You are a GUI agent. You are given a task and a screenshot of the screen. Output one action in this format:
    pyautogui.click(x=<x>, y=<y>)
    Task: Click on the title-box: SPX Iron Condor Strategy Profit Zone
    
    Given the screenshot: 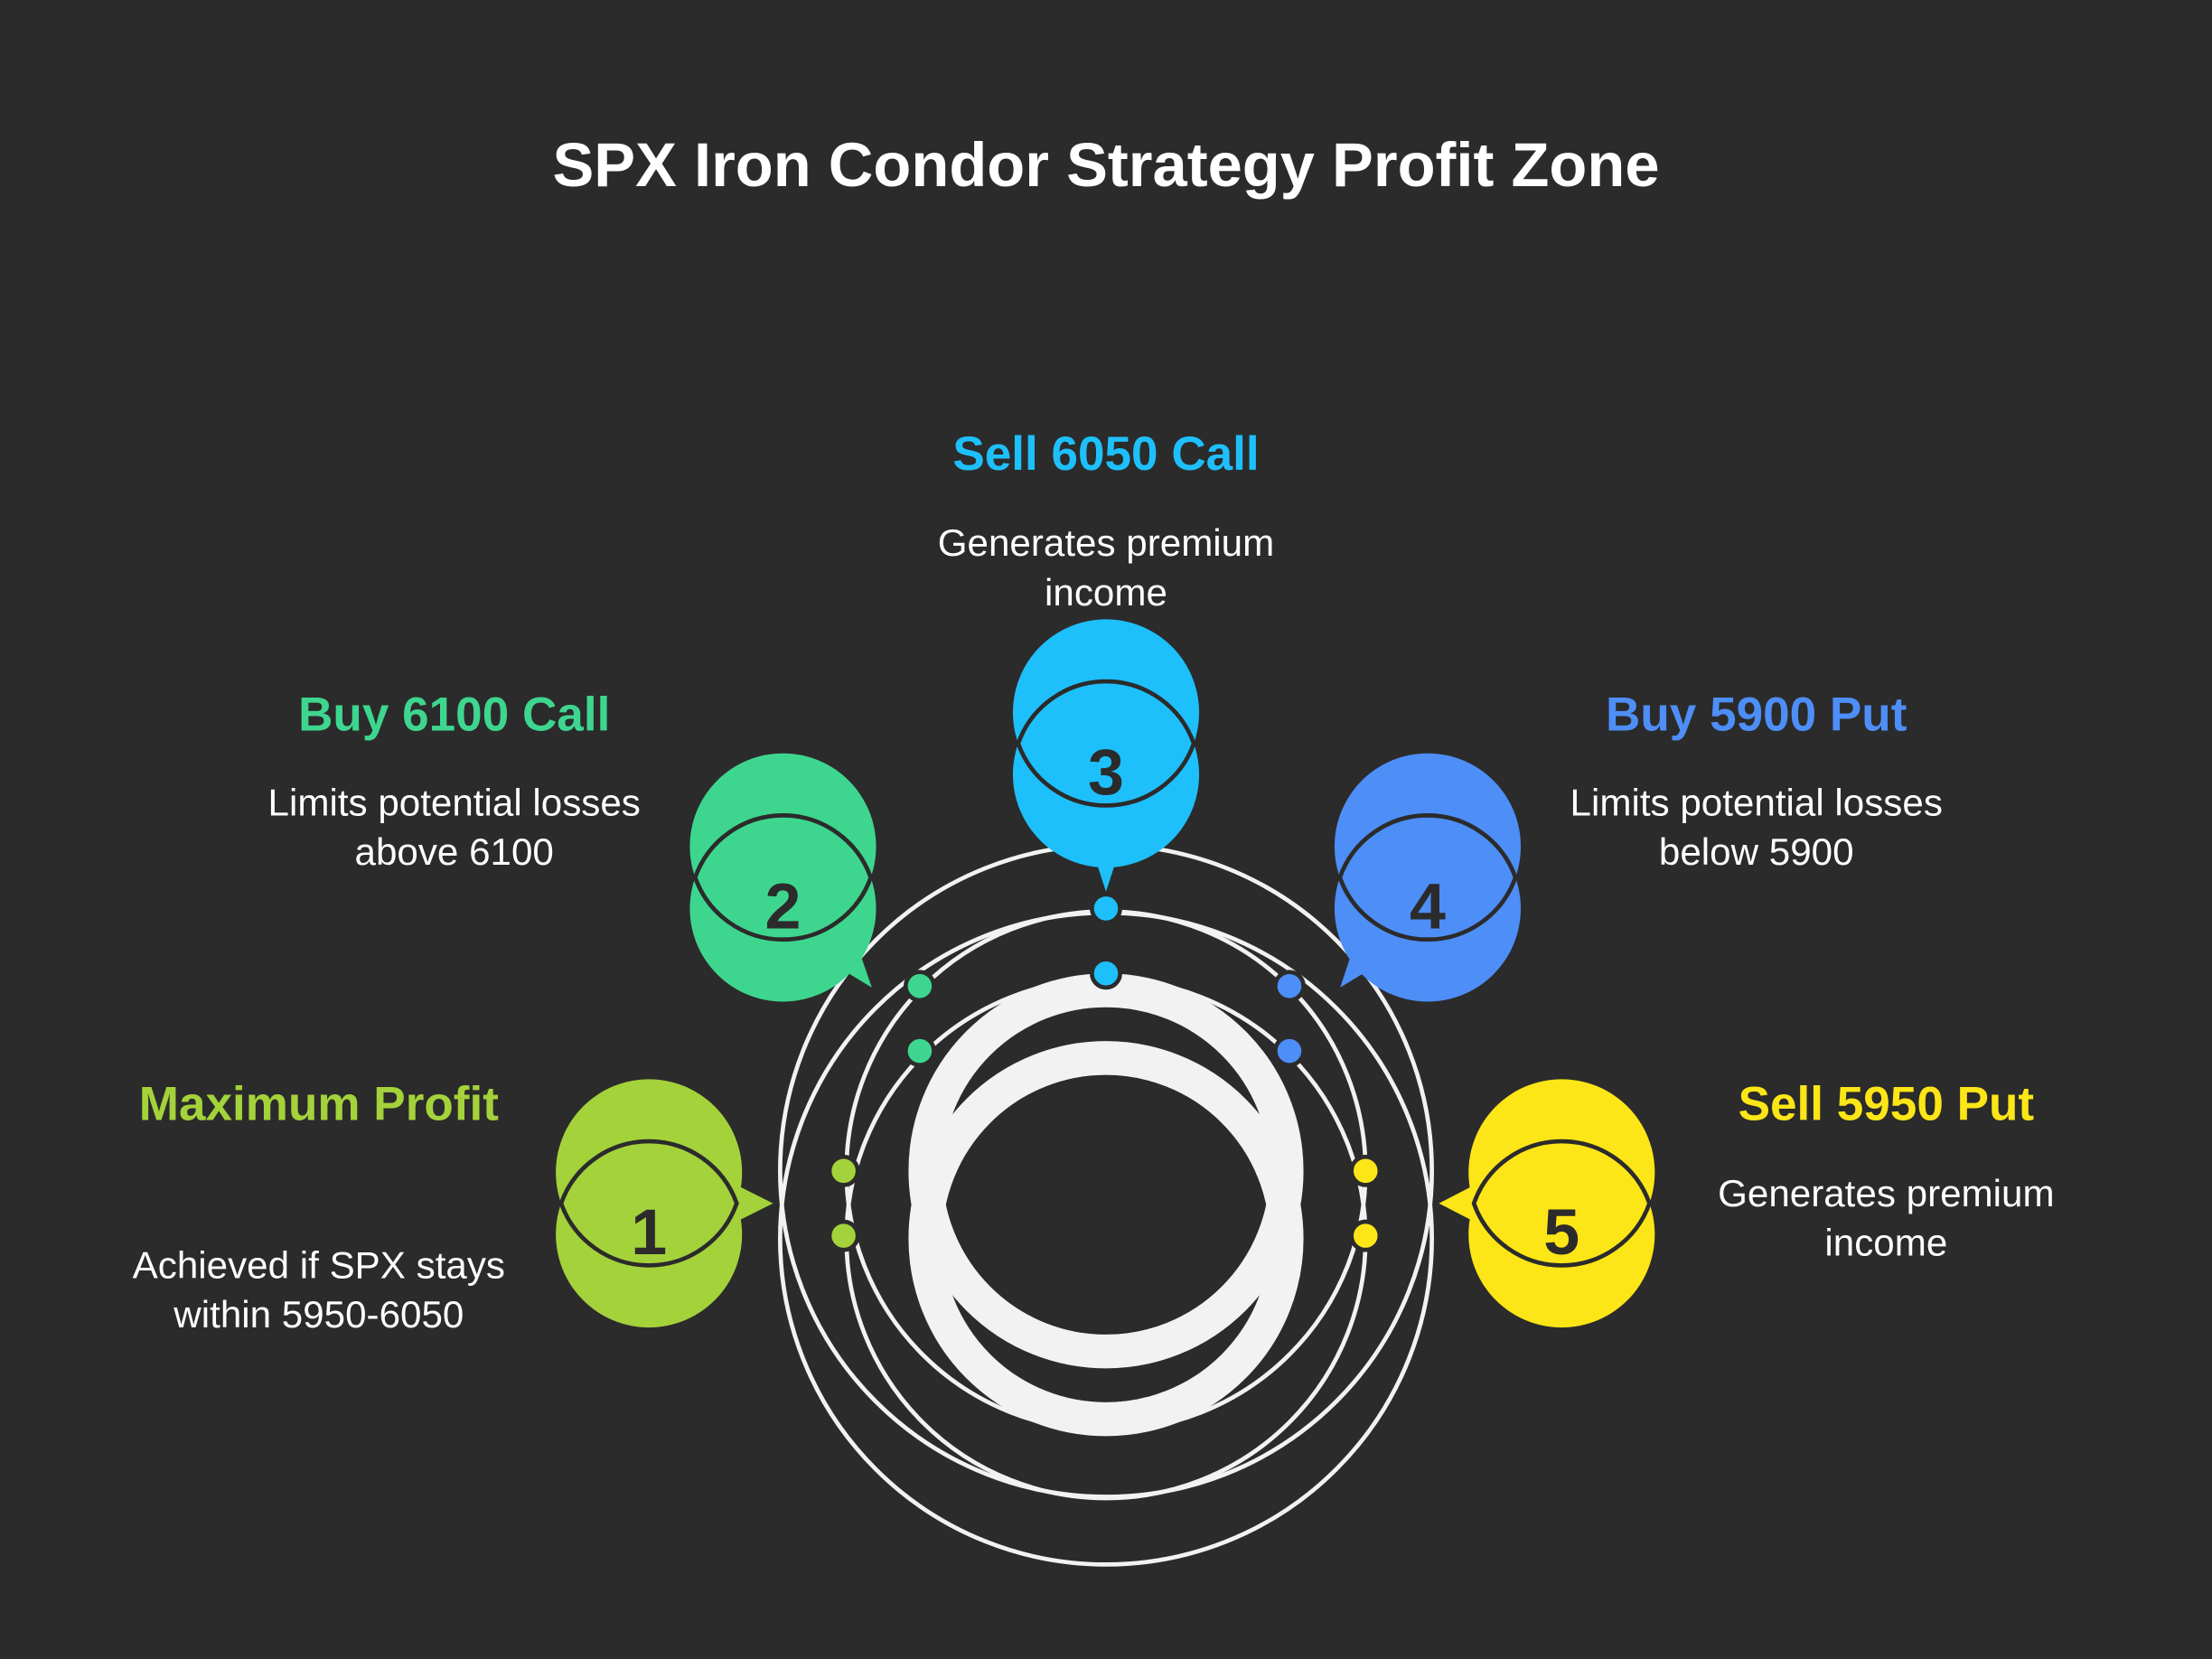 What is the action you would take?
    pyautogui.click(x=1106, y=166)
    